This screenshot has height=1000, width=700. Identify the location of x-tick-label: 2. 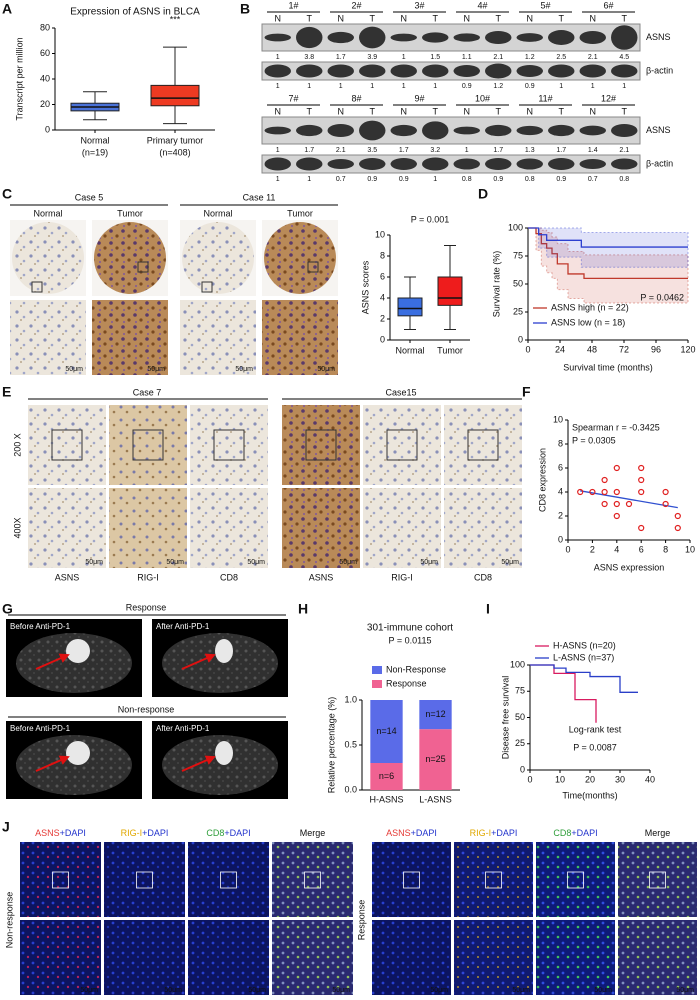
(592, 549).